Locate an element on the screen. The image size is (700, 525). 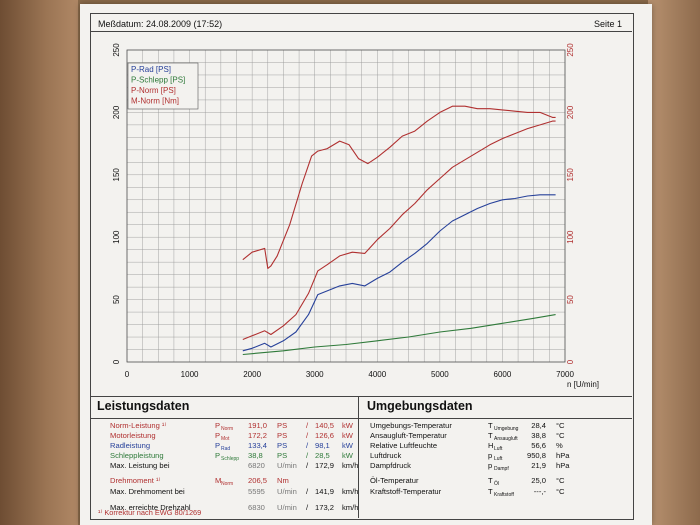
environment-symbol: p is located at coordinates (490, 455).